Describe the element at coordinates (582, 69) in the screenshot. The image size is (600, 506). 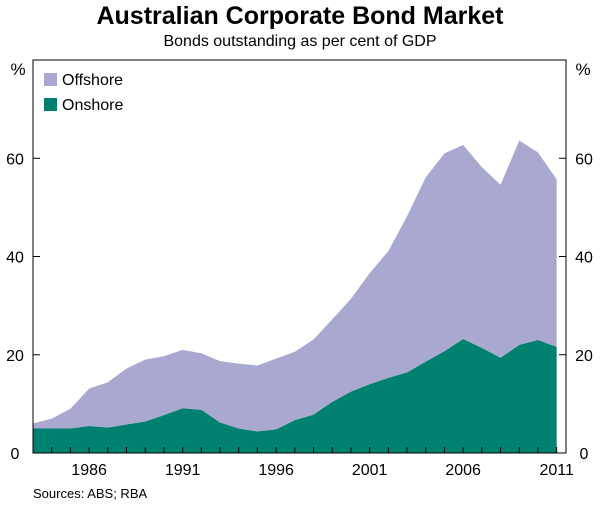
I see `right-unit-label: %` at that location.